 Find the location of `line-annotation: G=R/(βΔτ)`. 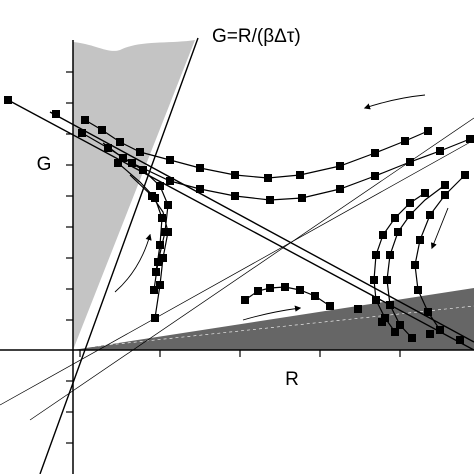

line-annotation: G=R/(βΔτ) is located at coordinates (256, 36).